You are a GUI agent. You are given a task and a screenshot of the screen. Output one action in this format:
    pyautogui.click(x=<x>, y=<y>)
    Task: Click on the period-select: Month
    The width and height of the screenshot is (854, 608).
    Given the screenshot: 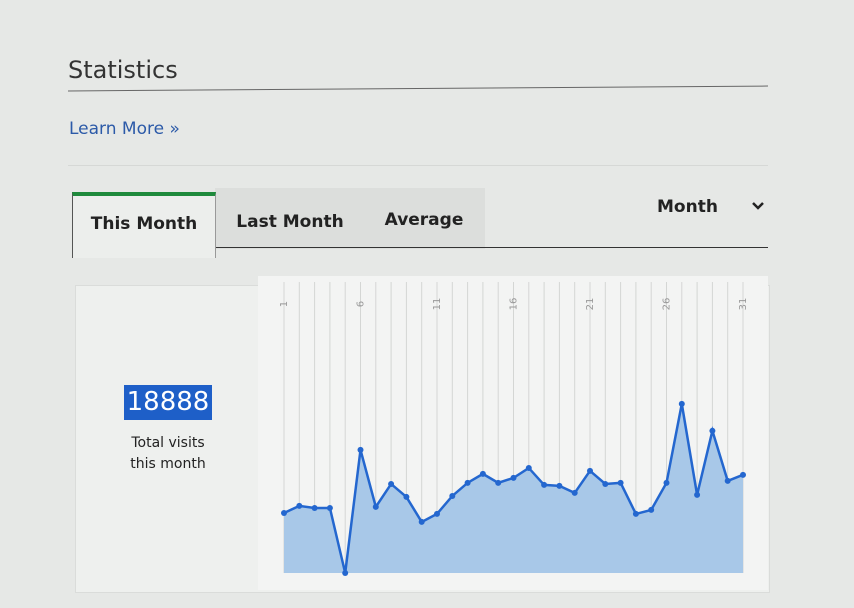 What is the action you would take?
    pyautogui.click(x=687, y=207)
    